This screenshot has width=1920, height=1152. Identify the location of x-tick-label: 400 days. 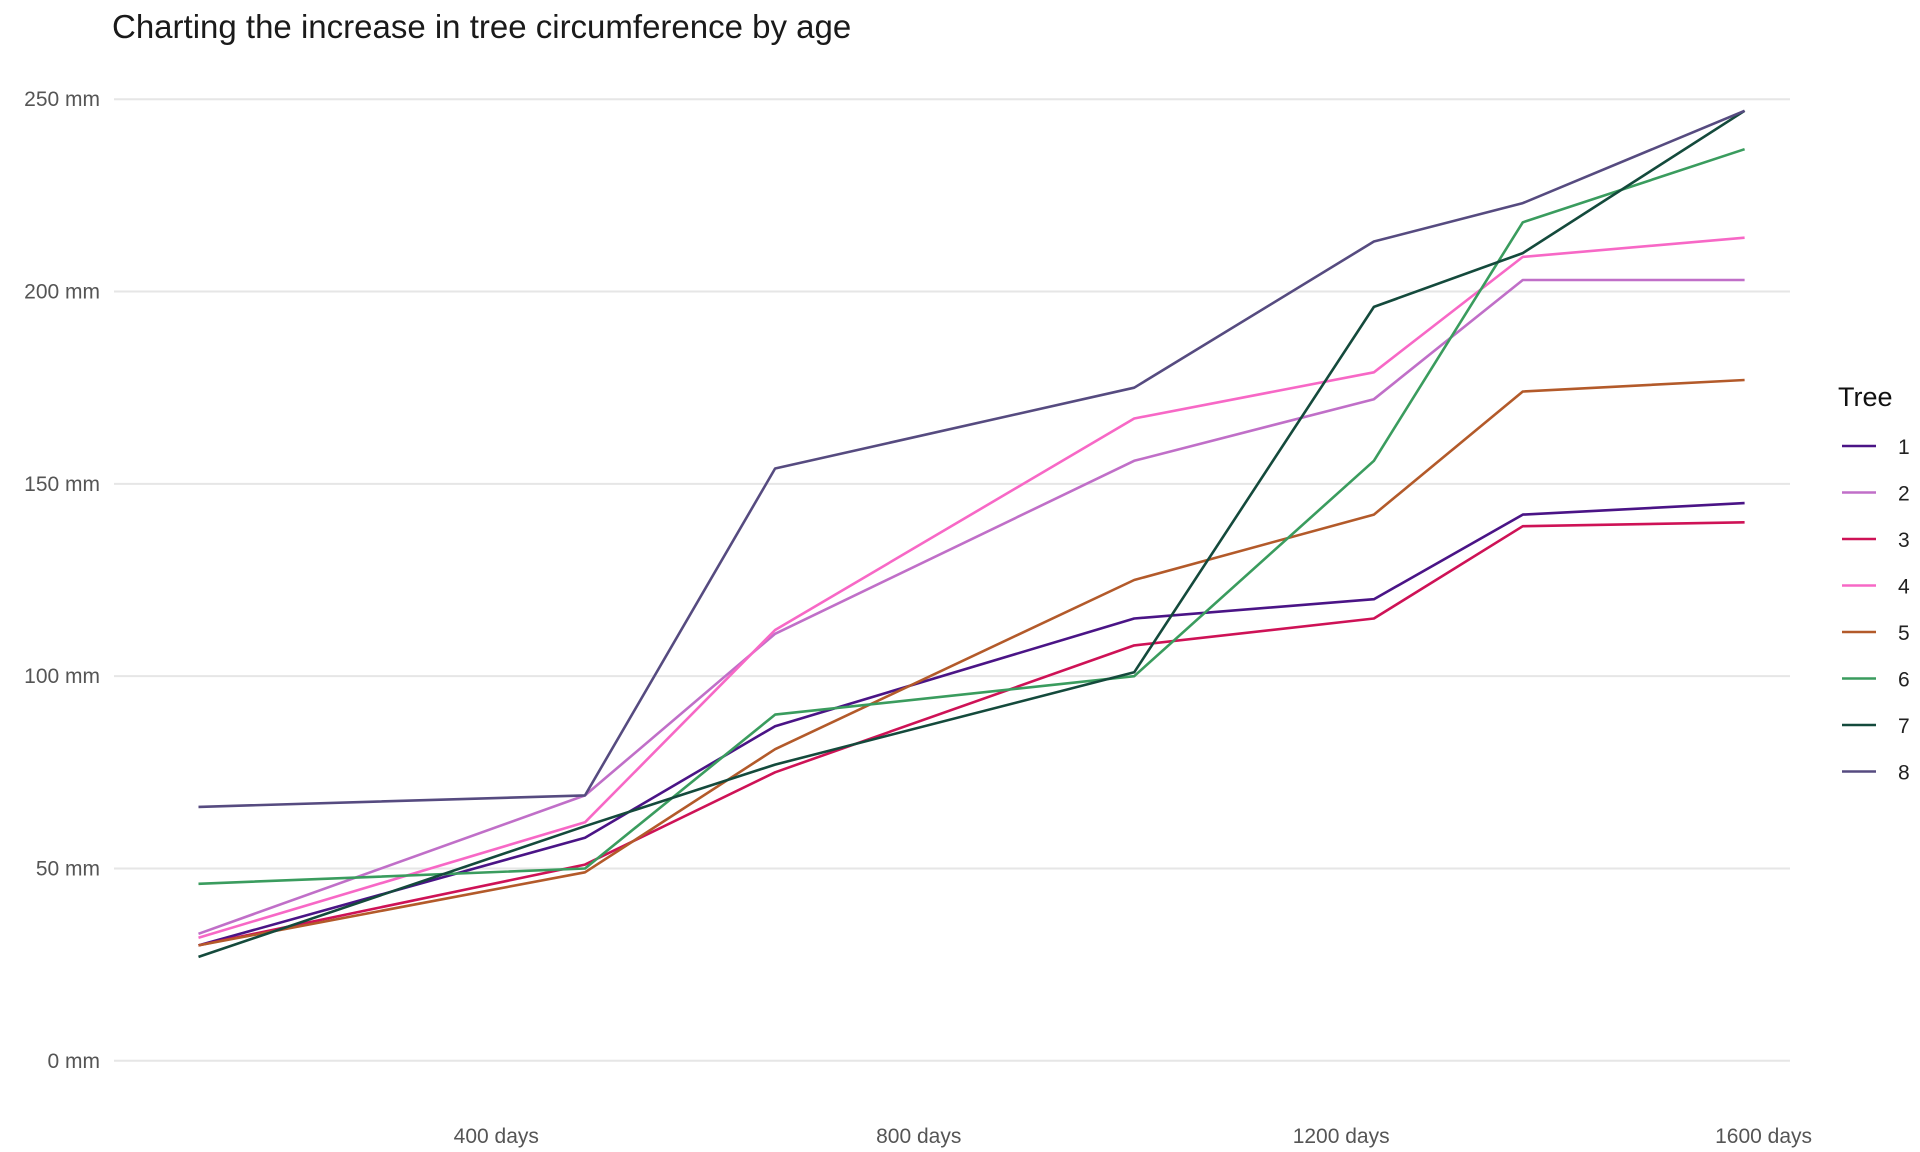
(496, 1136).